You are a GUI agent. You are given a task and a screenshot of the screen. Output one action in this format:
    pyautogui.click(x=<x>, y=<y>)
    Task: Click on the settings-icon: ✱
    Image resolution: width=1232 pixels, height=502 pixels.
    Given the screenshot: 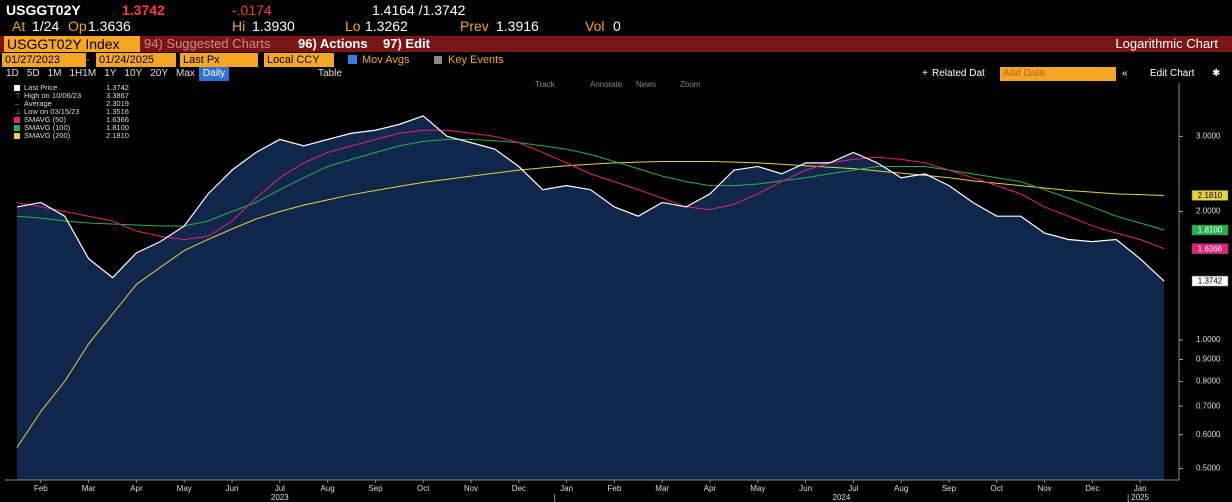 What is the action you would take?
    pyautogui.click(x=1216, y=73)
    